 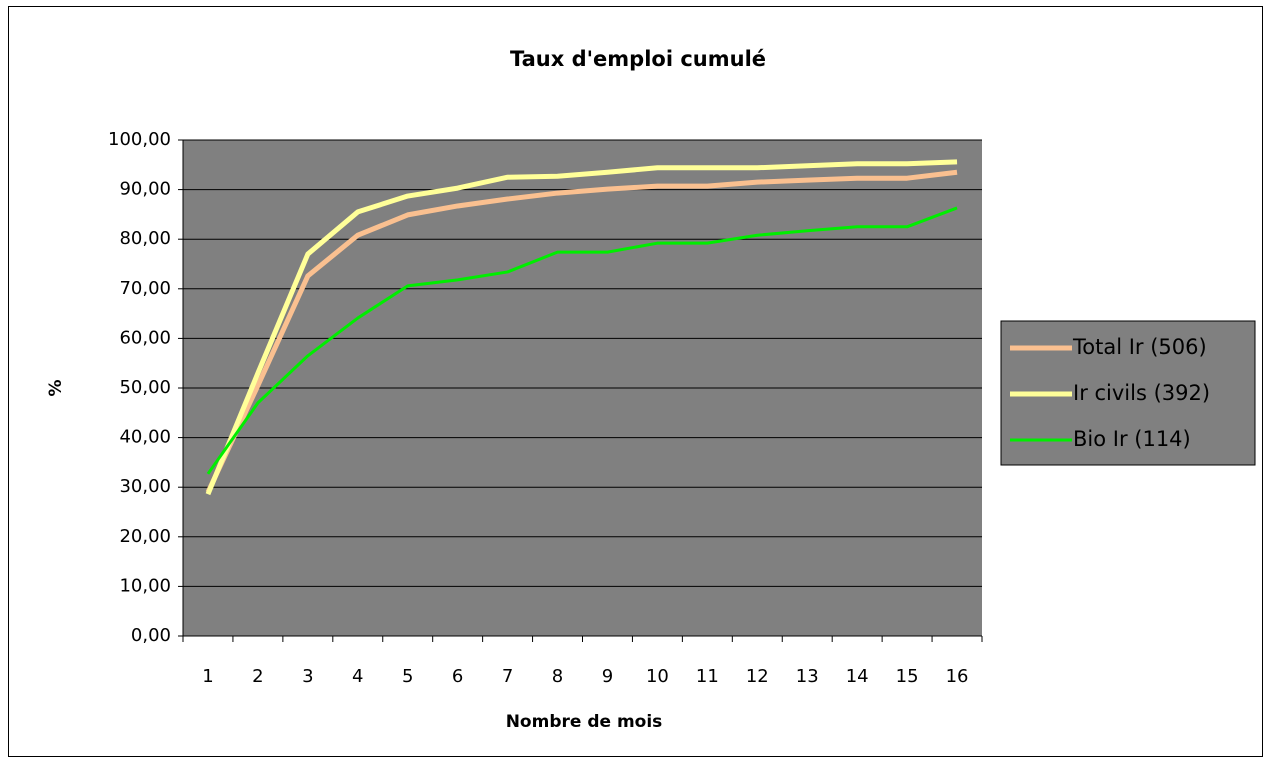 I want to click on legend-label: Total Ir (506), so click(x=1139, y=347).